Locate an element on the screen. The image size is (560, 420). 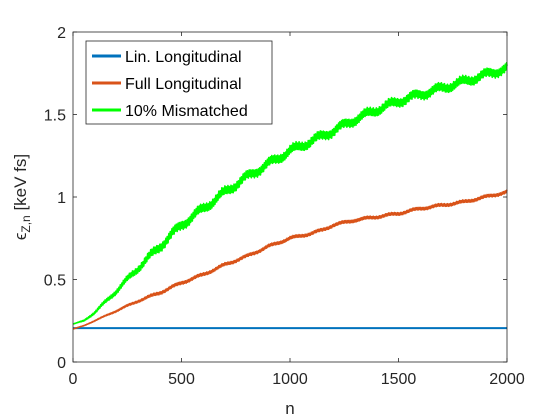
legend-label-10pct-mismatched: 10% Mismatched is located at coordinates (186, 111).